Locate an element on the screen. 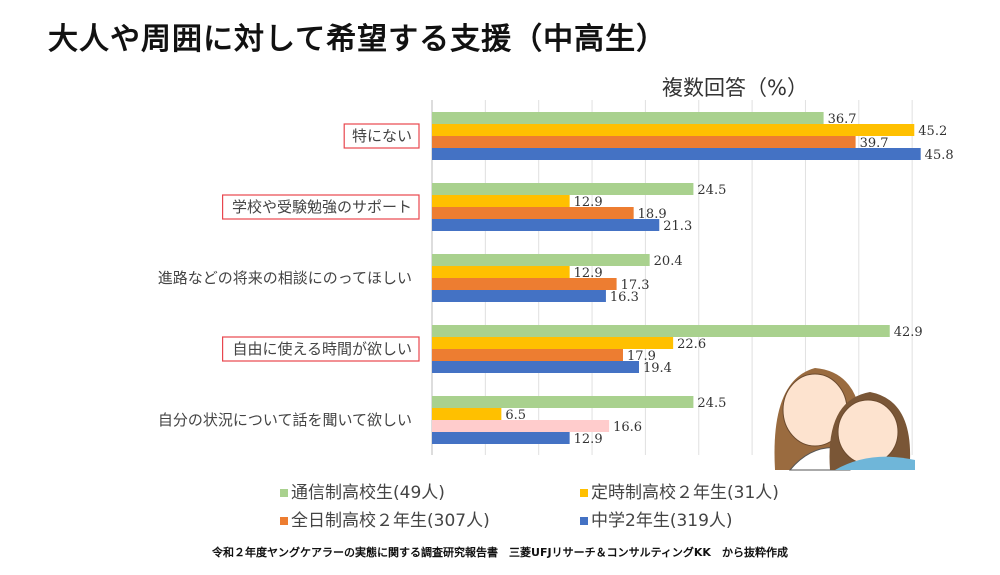 This screenshot has height=575, width=1000. legend-item: 全日制高校２年生(307人) is located at coordinates (385, 518).